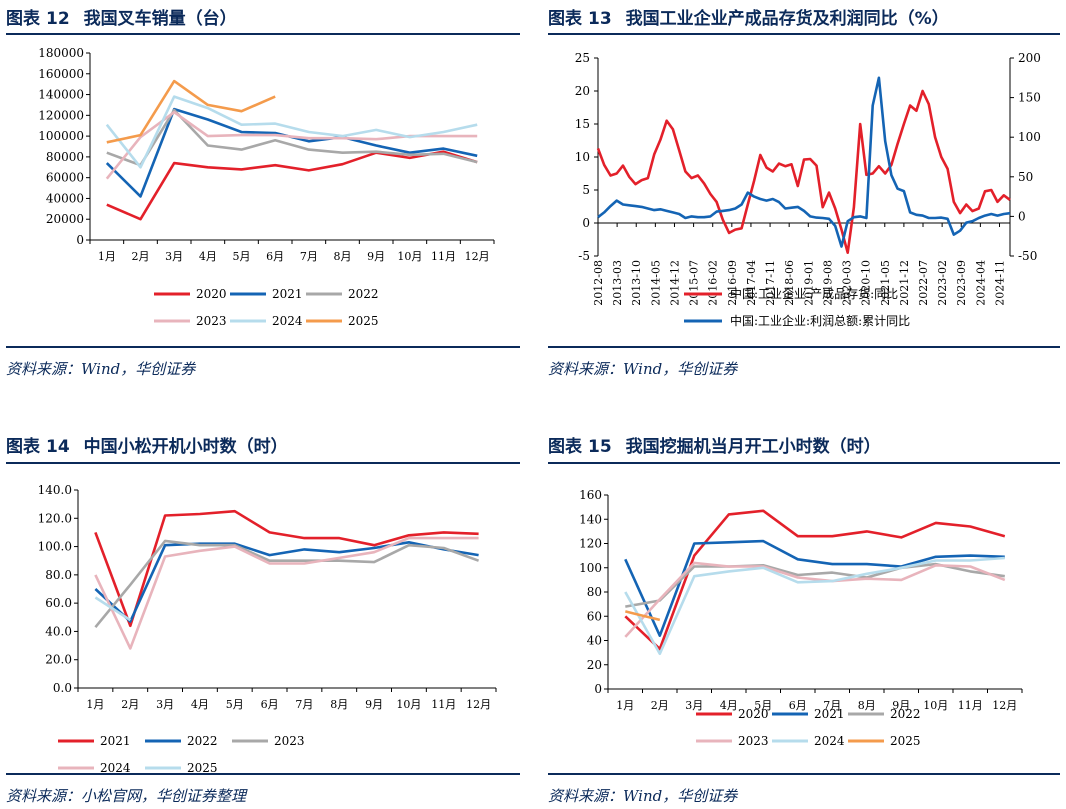 The image size is (1066, 809). What do you see at coordinates (582, 157) in the screenshot?
I see `left-tick-label: 10` at bounding box center [582, 157].